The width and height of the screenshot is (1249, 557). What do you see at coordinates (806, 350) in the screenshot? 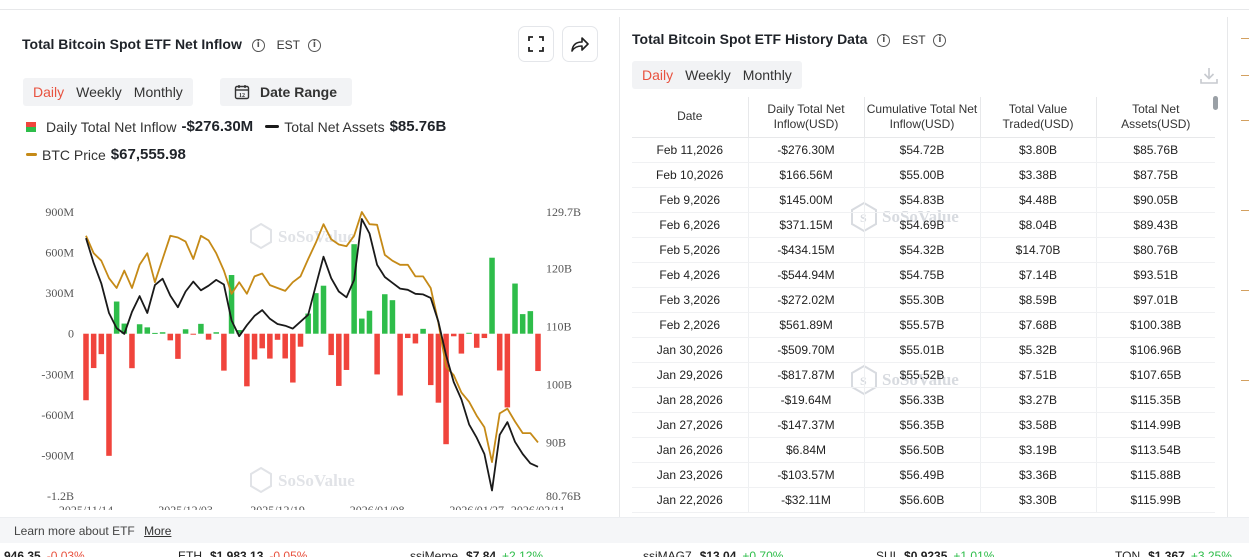
I see `cell-daily-inflow: -$509.70M` at bounding box center [806, 350].